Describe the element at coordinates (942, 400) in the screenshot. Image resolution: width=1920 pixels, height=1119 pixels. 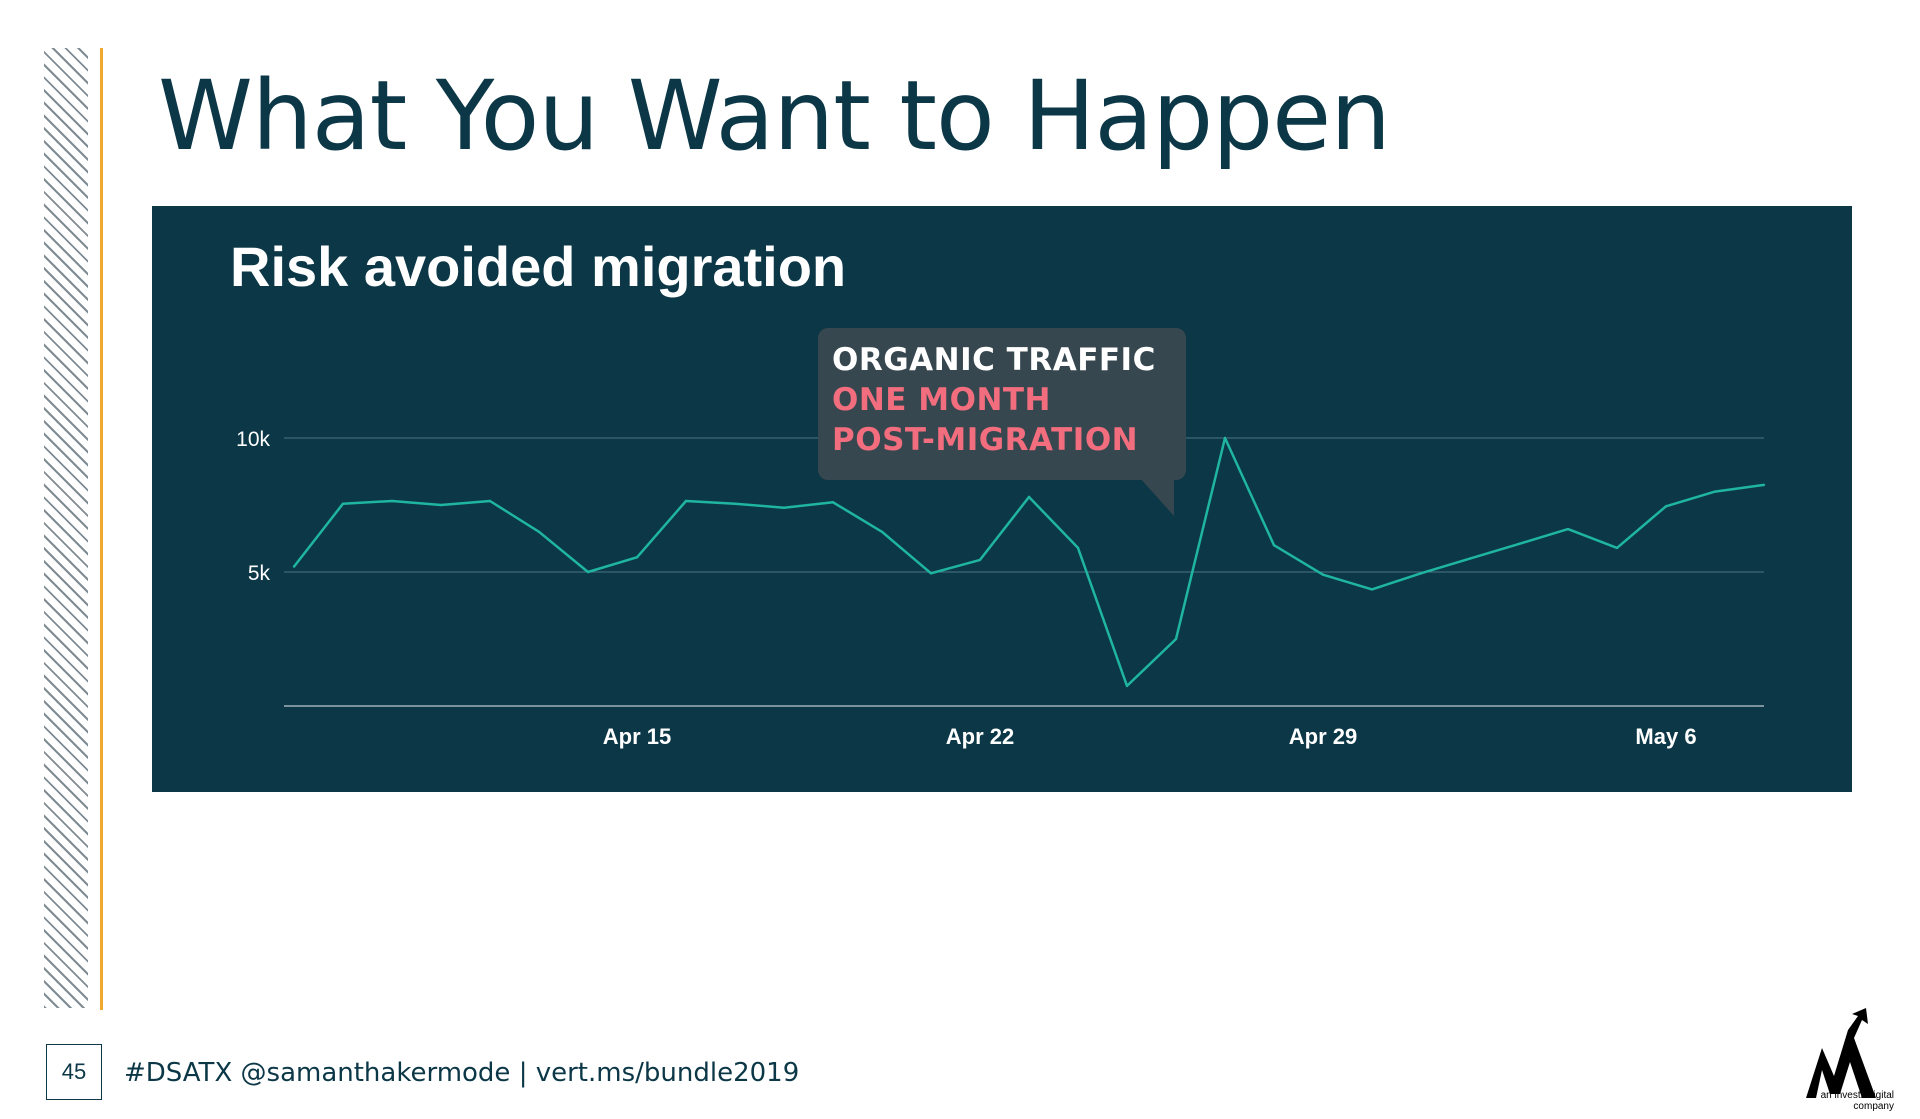
I see `callout-line-one-month: ONE MONTH` at that location.